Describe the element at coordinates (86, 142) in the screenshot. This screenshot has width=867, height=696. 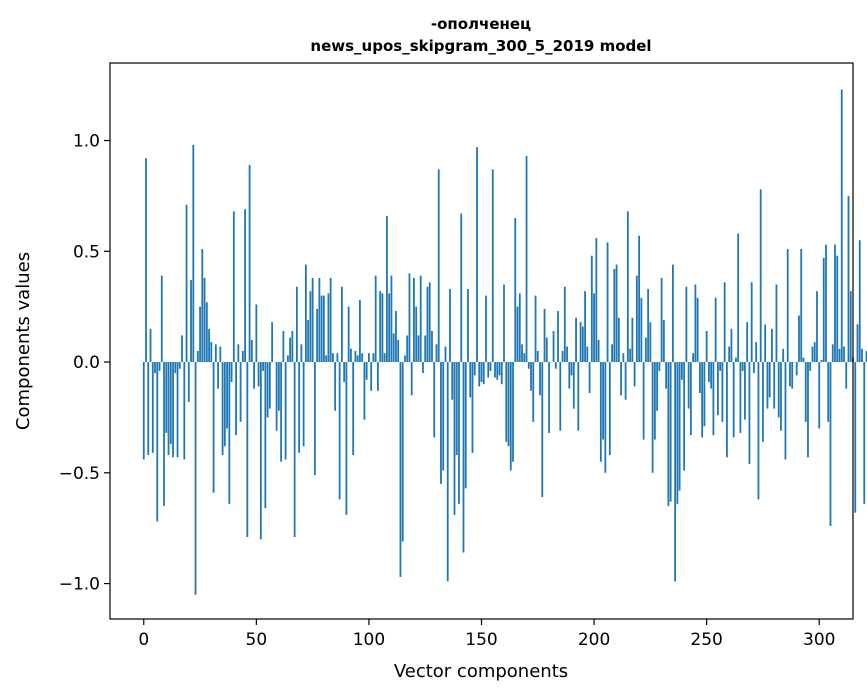
I see `y-tick-label: 1.0` at that location.